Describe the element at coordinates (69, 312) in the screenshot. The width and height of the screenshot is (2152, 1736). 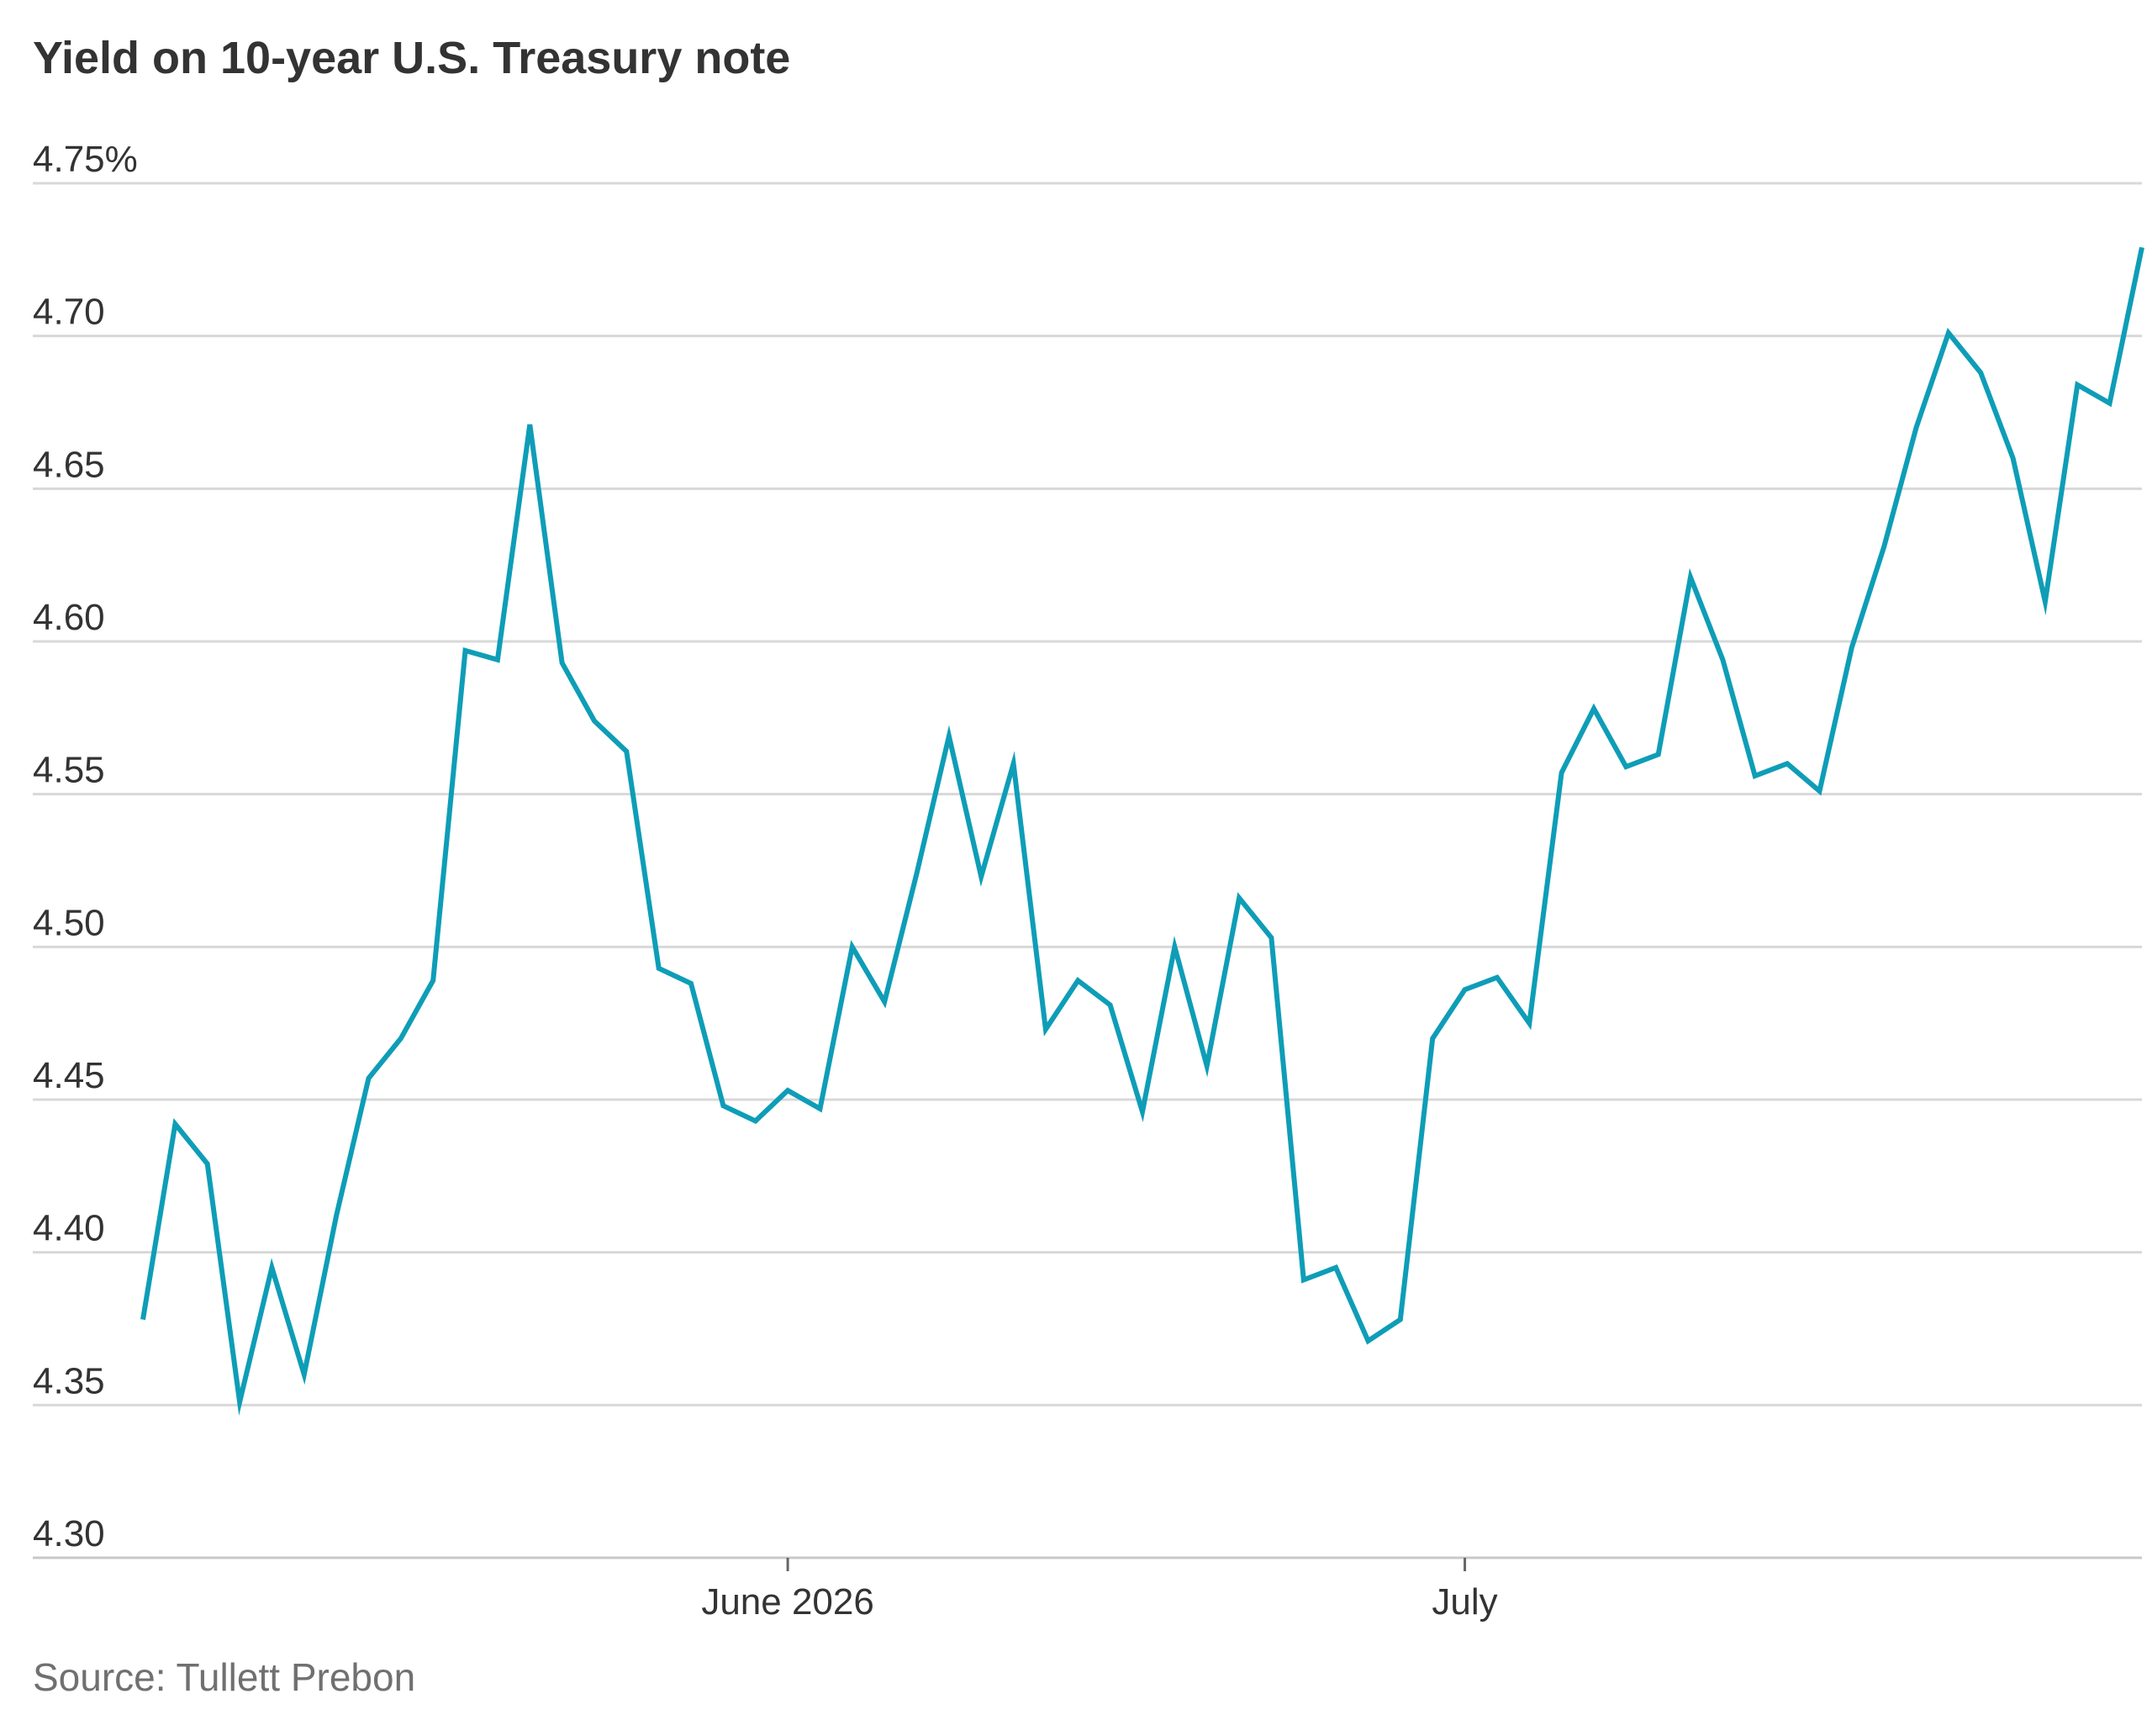
I see `y-tick-label: 4.70` at that location.